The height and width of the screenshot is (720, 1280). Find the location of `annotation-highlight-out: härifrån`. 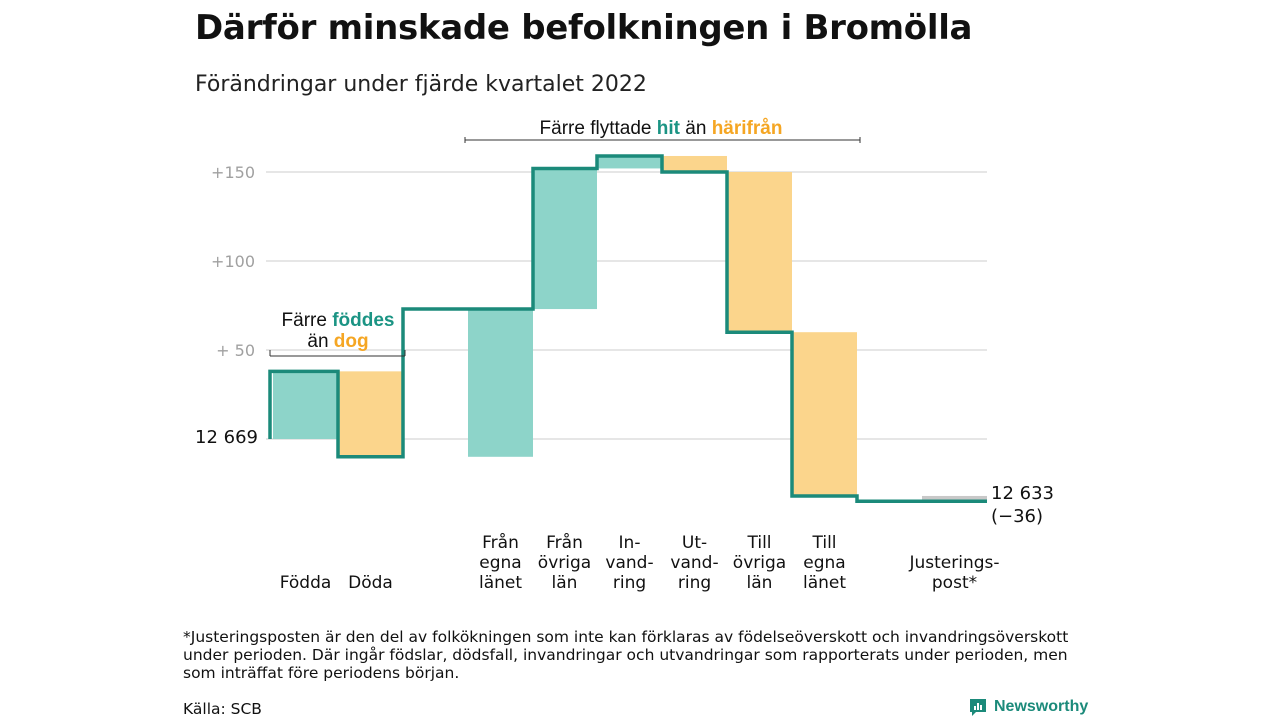

annotation-highlight-out: härifrån is located at coordinates (747, 128).